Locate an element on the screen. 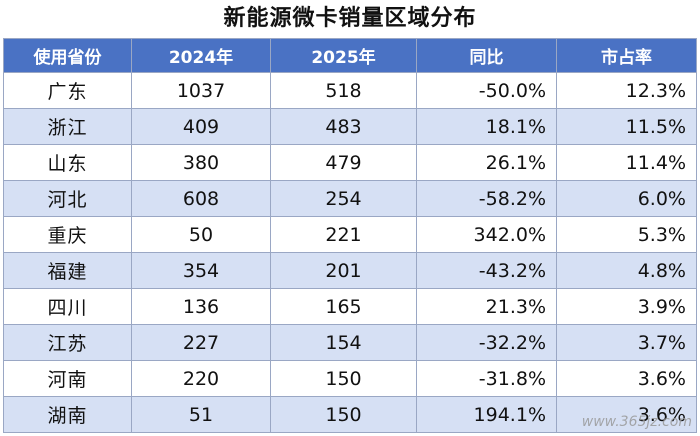 This screenshot has width=700, height=436. cell-2024: 136 is located at coordinates (201, 306).